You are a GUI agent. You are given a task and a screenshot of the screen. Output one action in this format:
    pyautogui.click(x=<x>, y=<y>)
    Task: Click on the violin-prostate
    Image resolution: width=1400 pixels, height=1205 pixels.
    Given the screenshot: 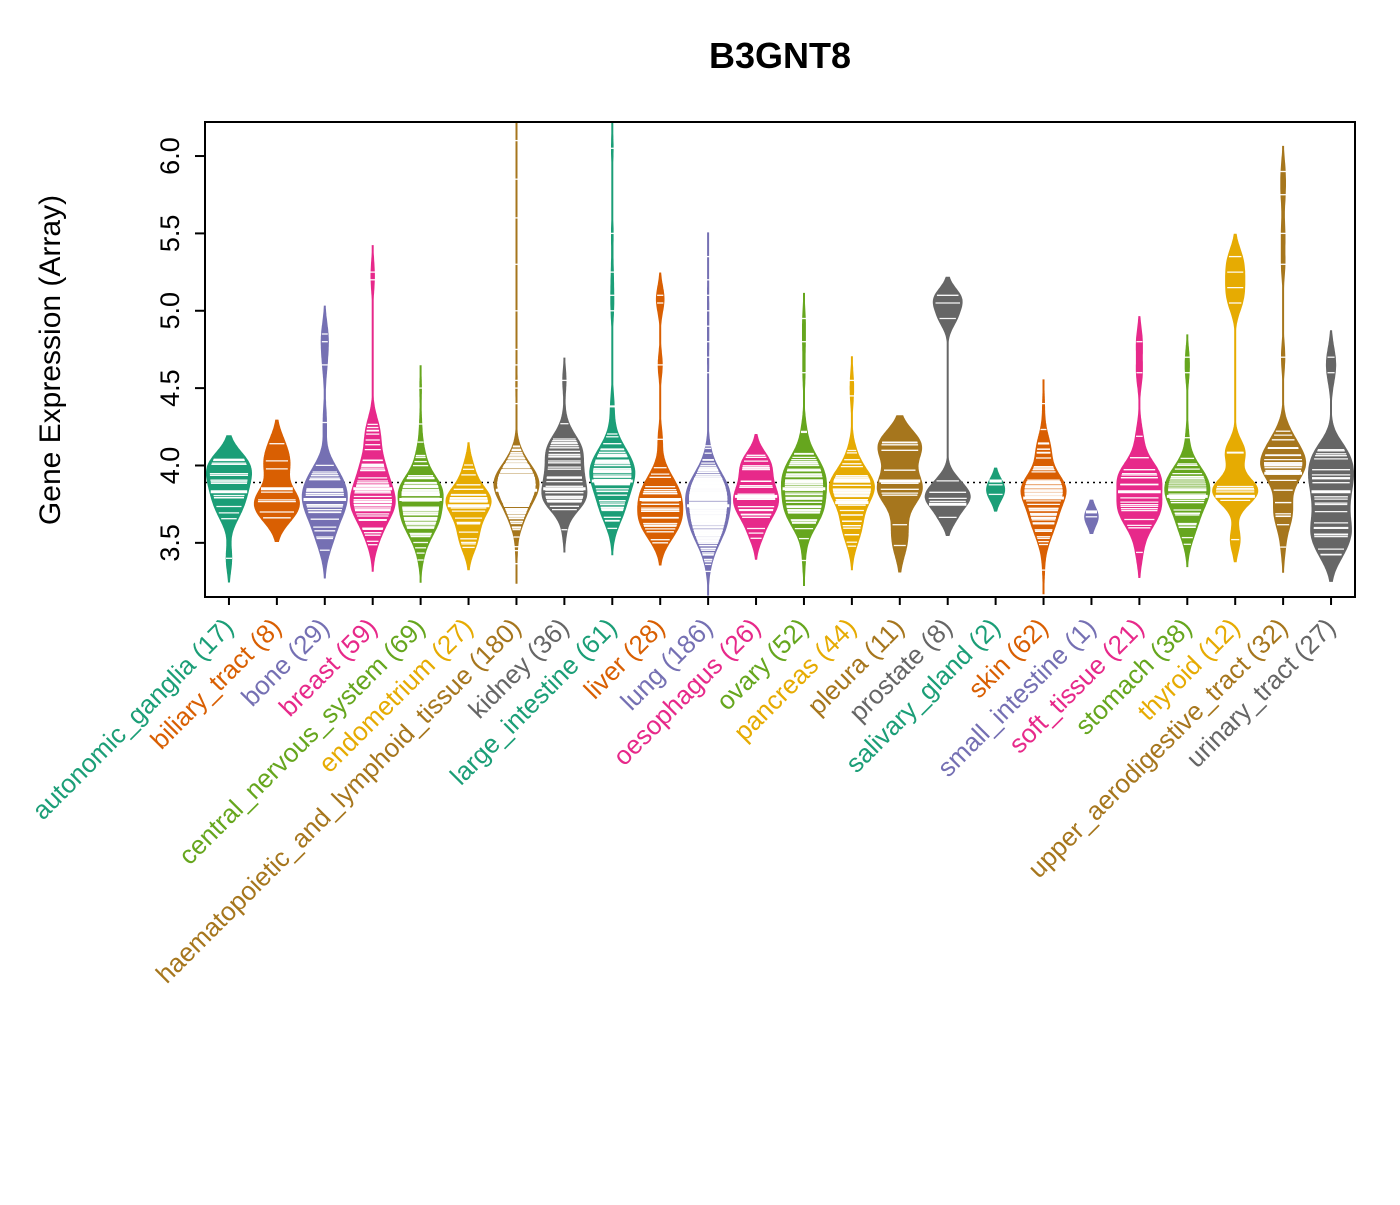 What is the action you would take?
    pyautogui.click(x=947, y=406)
    